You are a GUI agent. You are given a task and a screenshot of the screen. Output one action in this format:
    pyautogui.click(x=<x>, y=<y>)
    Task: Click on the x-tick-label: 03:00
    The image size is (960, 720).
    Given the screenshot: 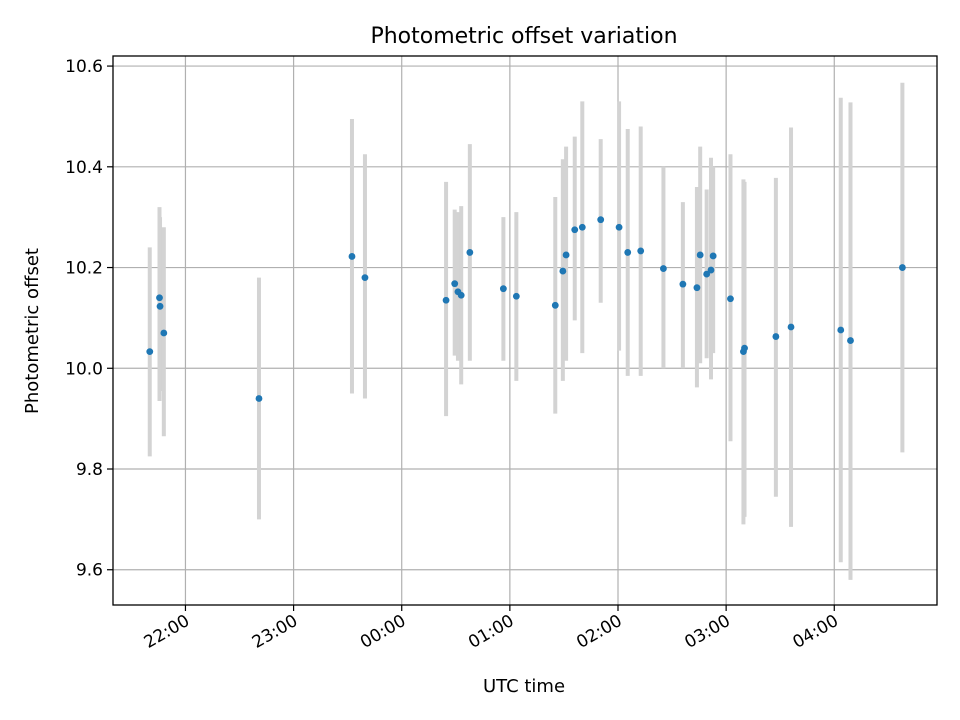 What is the action you would take?
    pyautogui.click(x=707, y=632)
    